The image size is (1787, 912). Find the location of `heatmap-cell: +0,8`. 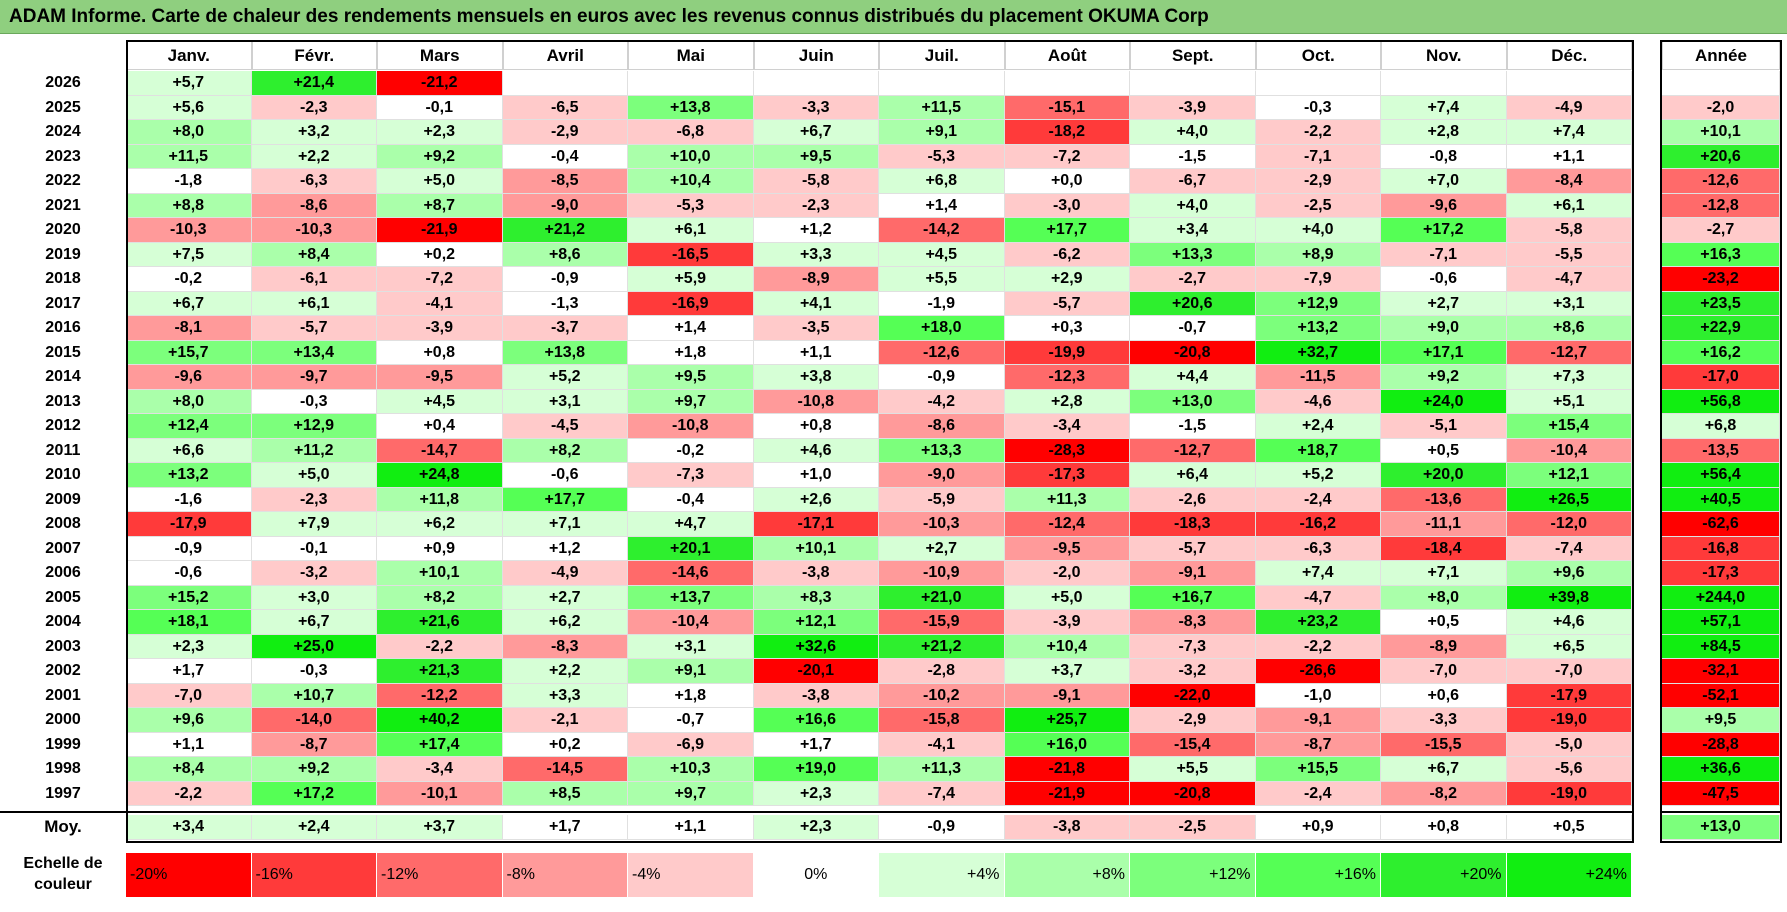

heatmap-cell: +0,8 is located at coordinates (816, 426).